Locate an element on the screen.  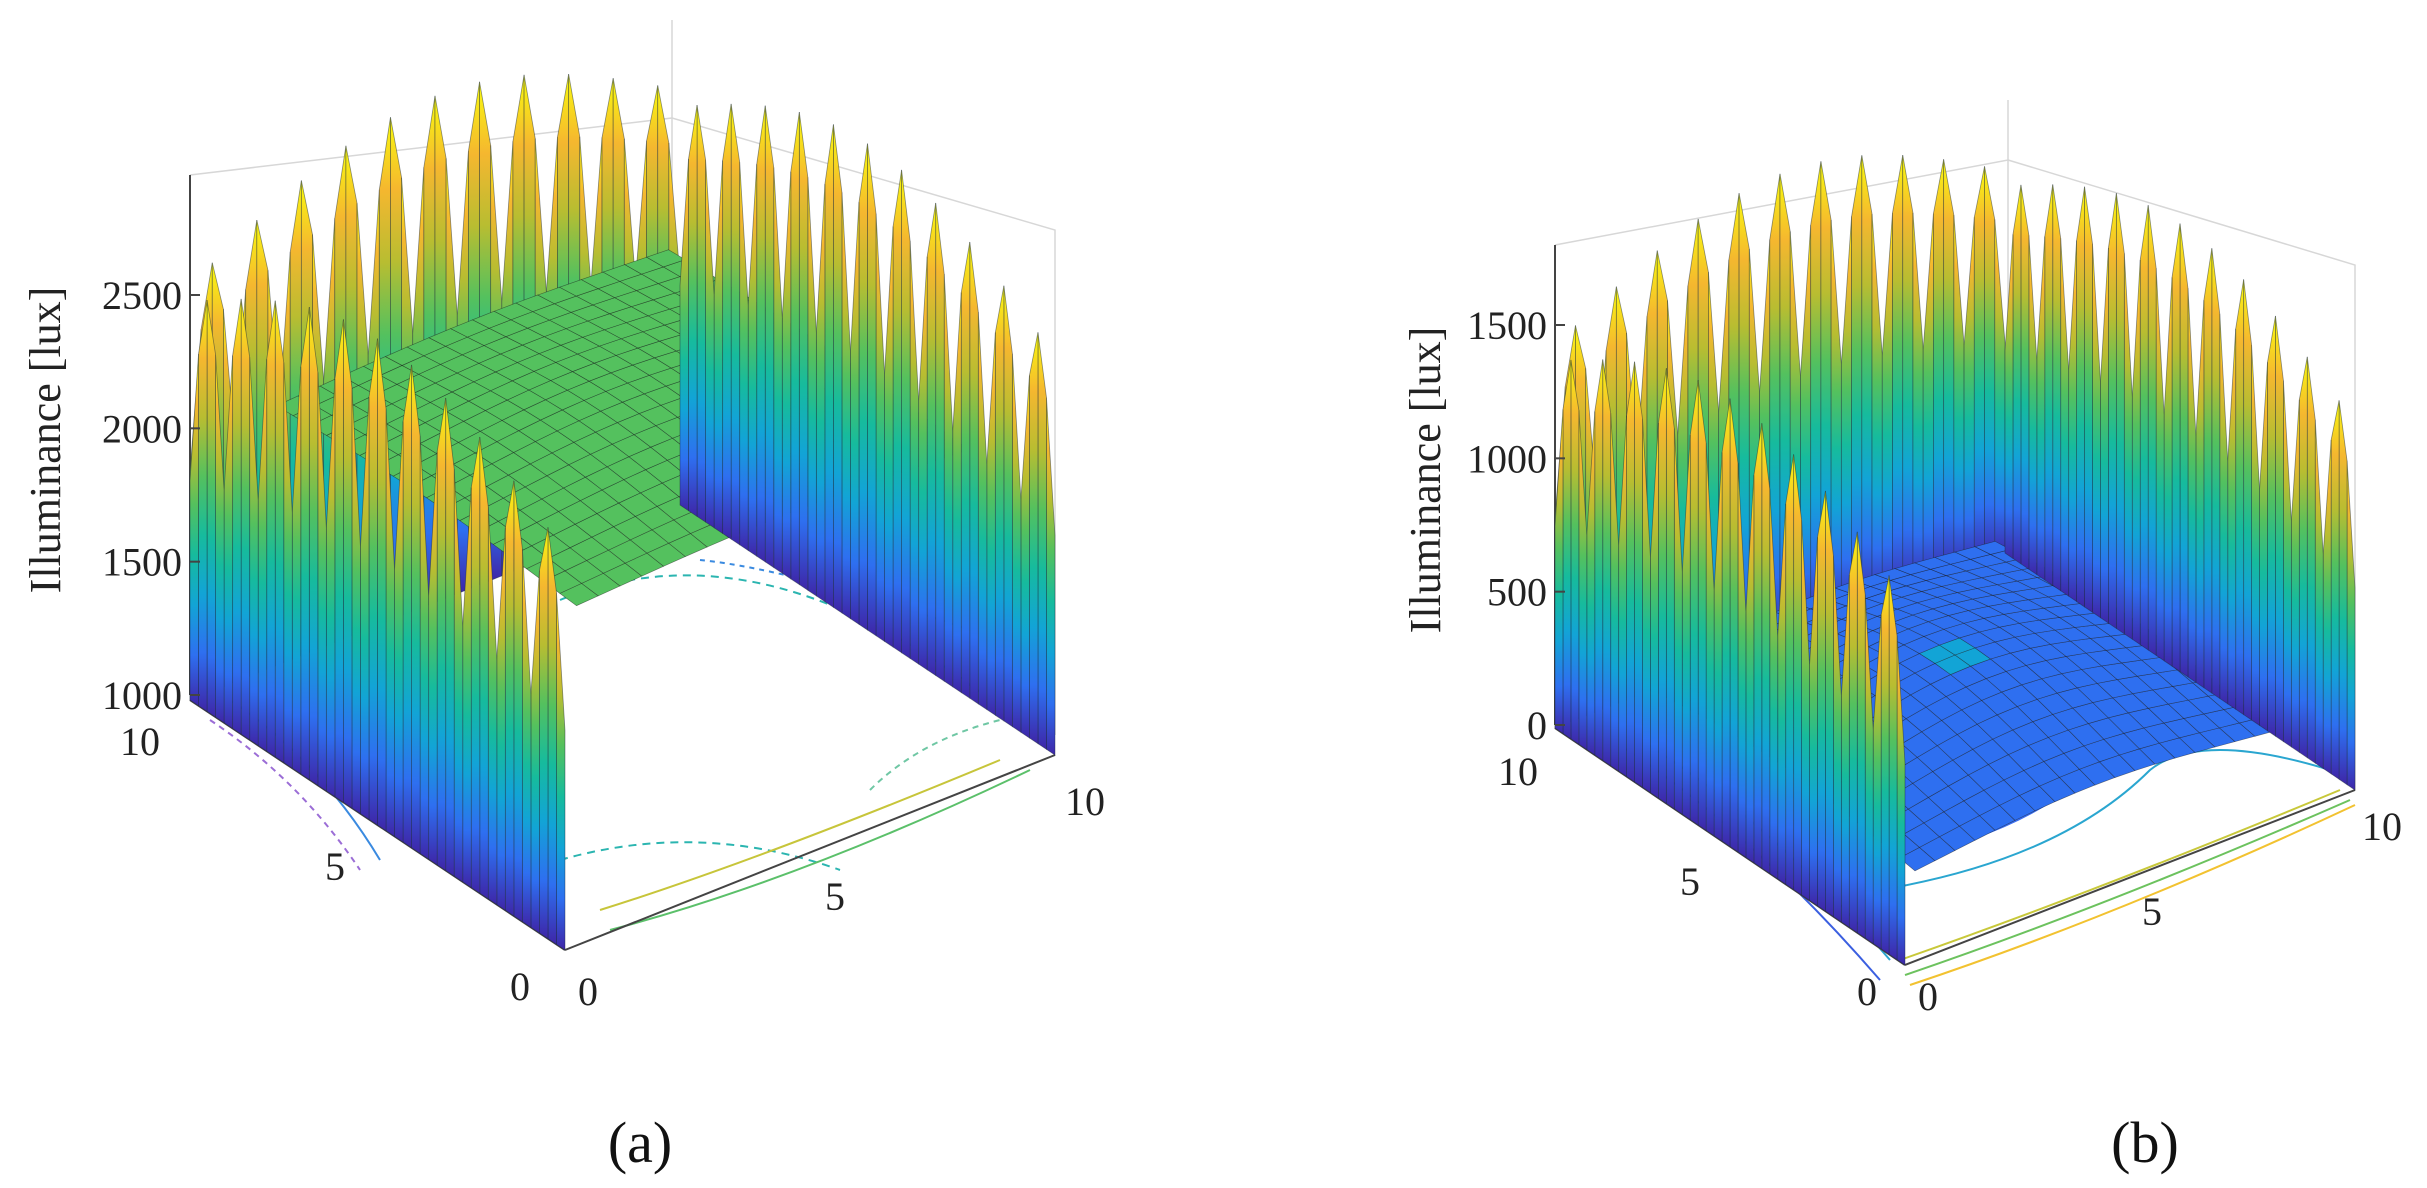
chart-b-axis-x is located at coordinates (2130, 877).